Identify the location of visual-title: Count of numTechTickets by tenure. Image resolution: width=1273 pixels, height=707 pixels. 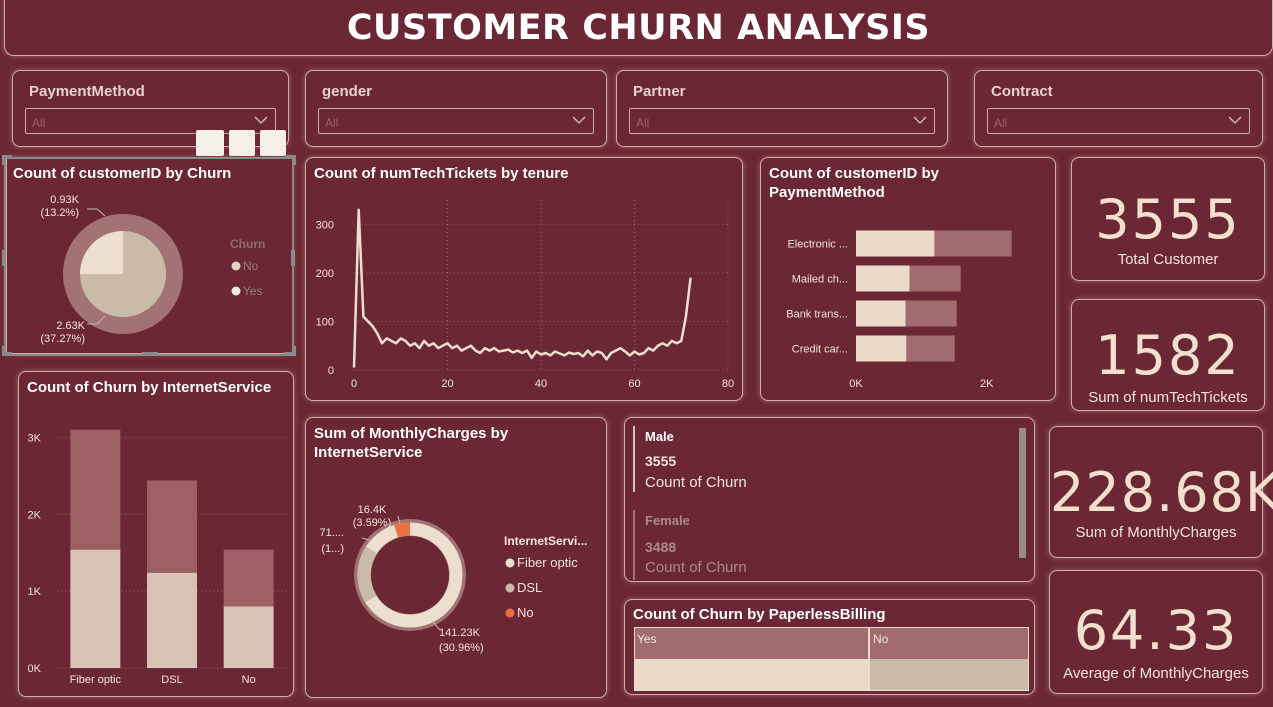
(441, 173).